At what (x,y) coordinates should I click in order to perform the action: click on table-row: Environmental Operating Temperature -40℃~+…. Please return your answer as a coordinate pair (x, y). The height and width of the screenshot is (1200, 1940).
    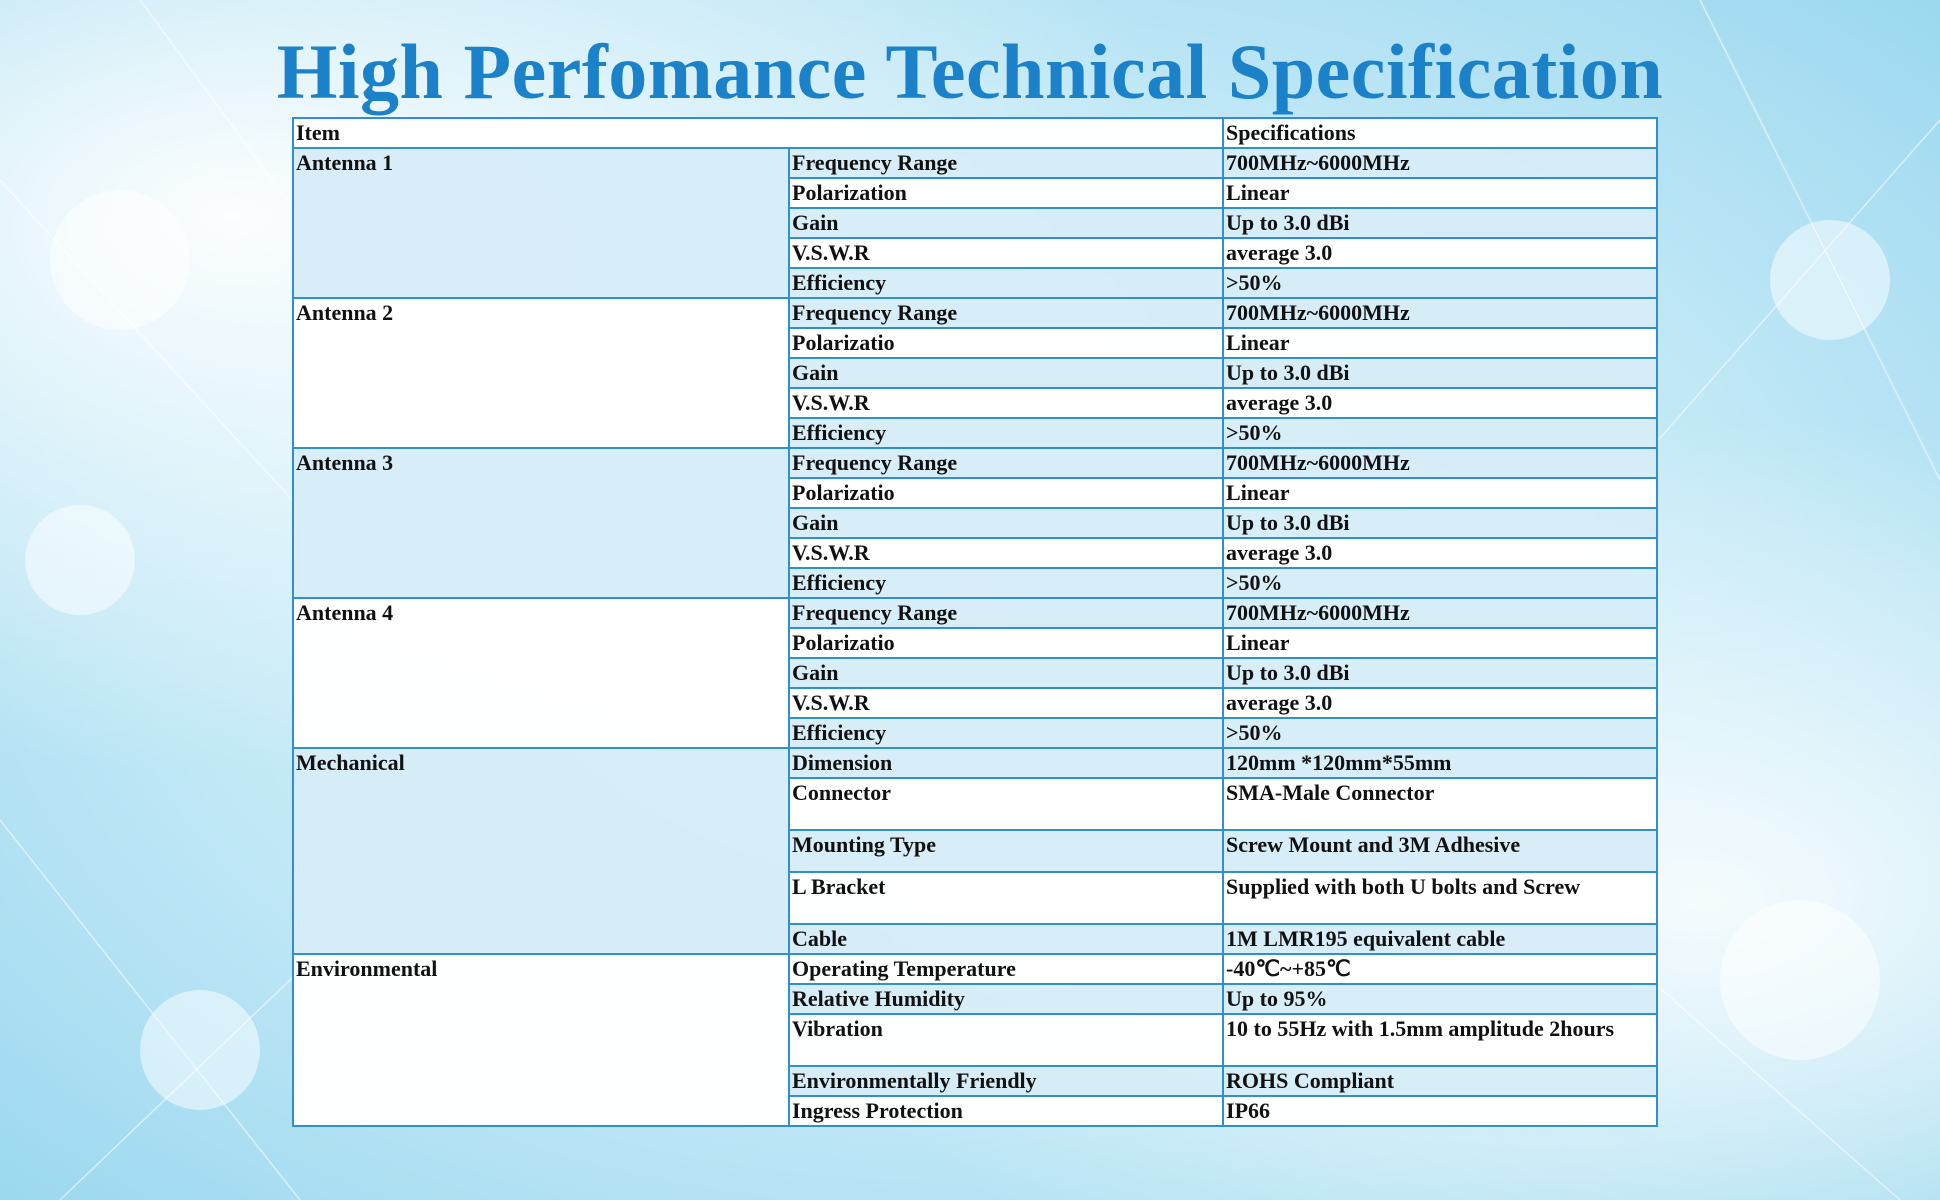
    Looking at the image, I should click on (975, 1040).